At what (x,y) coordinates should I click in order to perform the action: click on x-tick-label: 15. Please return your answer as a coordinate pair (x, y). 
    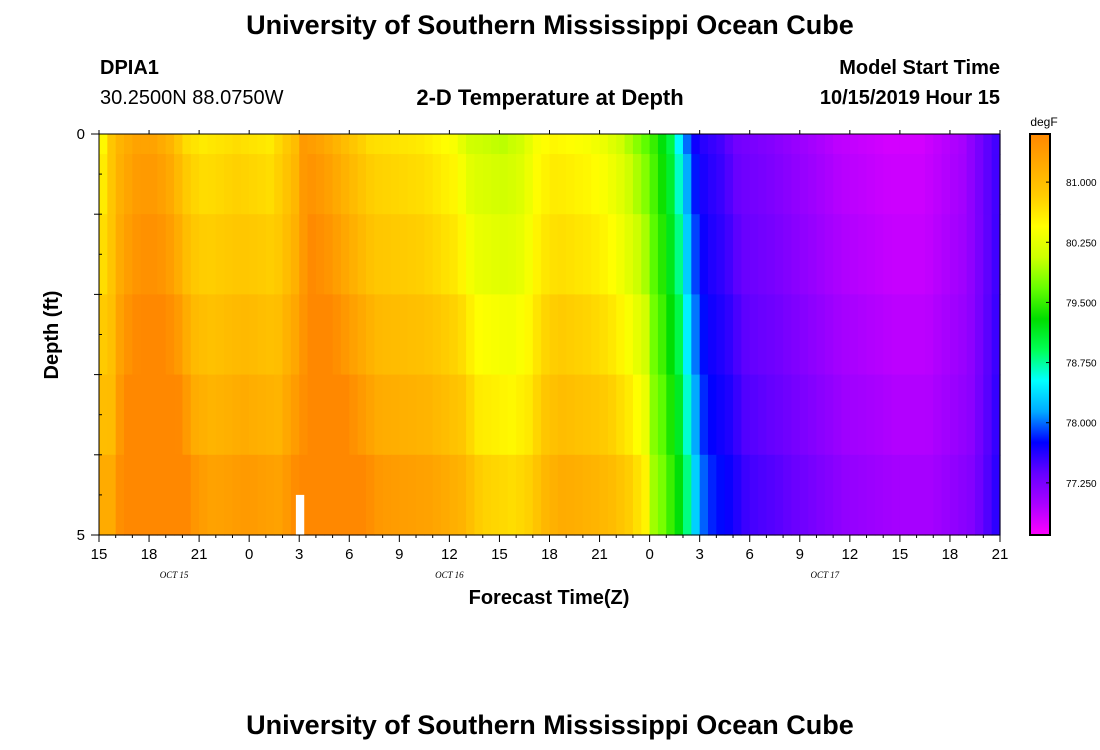
    Looking at the image, I should click on (99, 554).